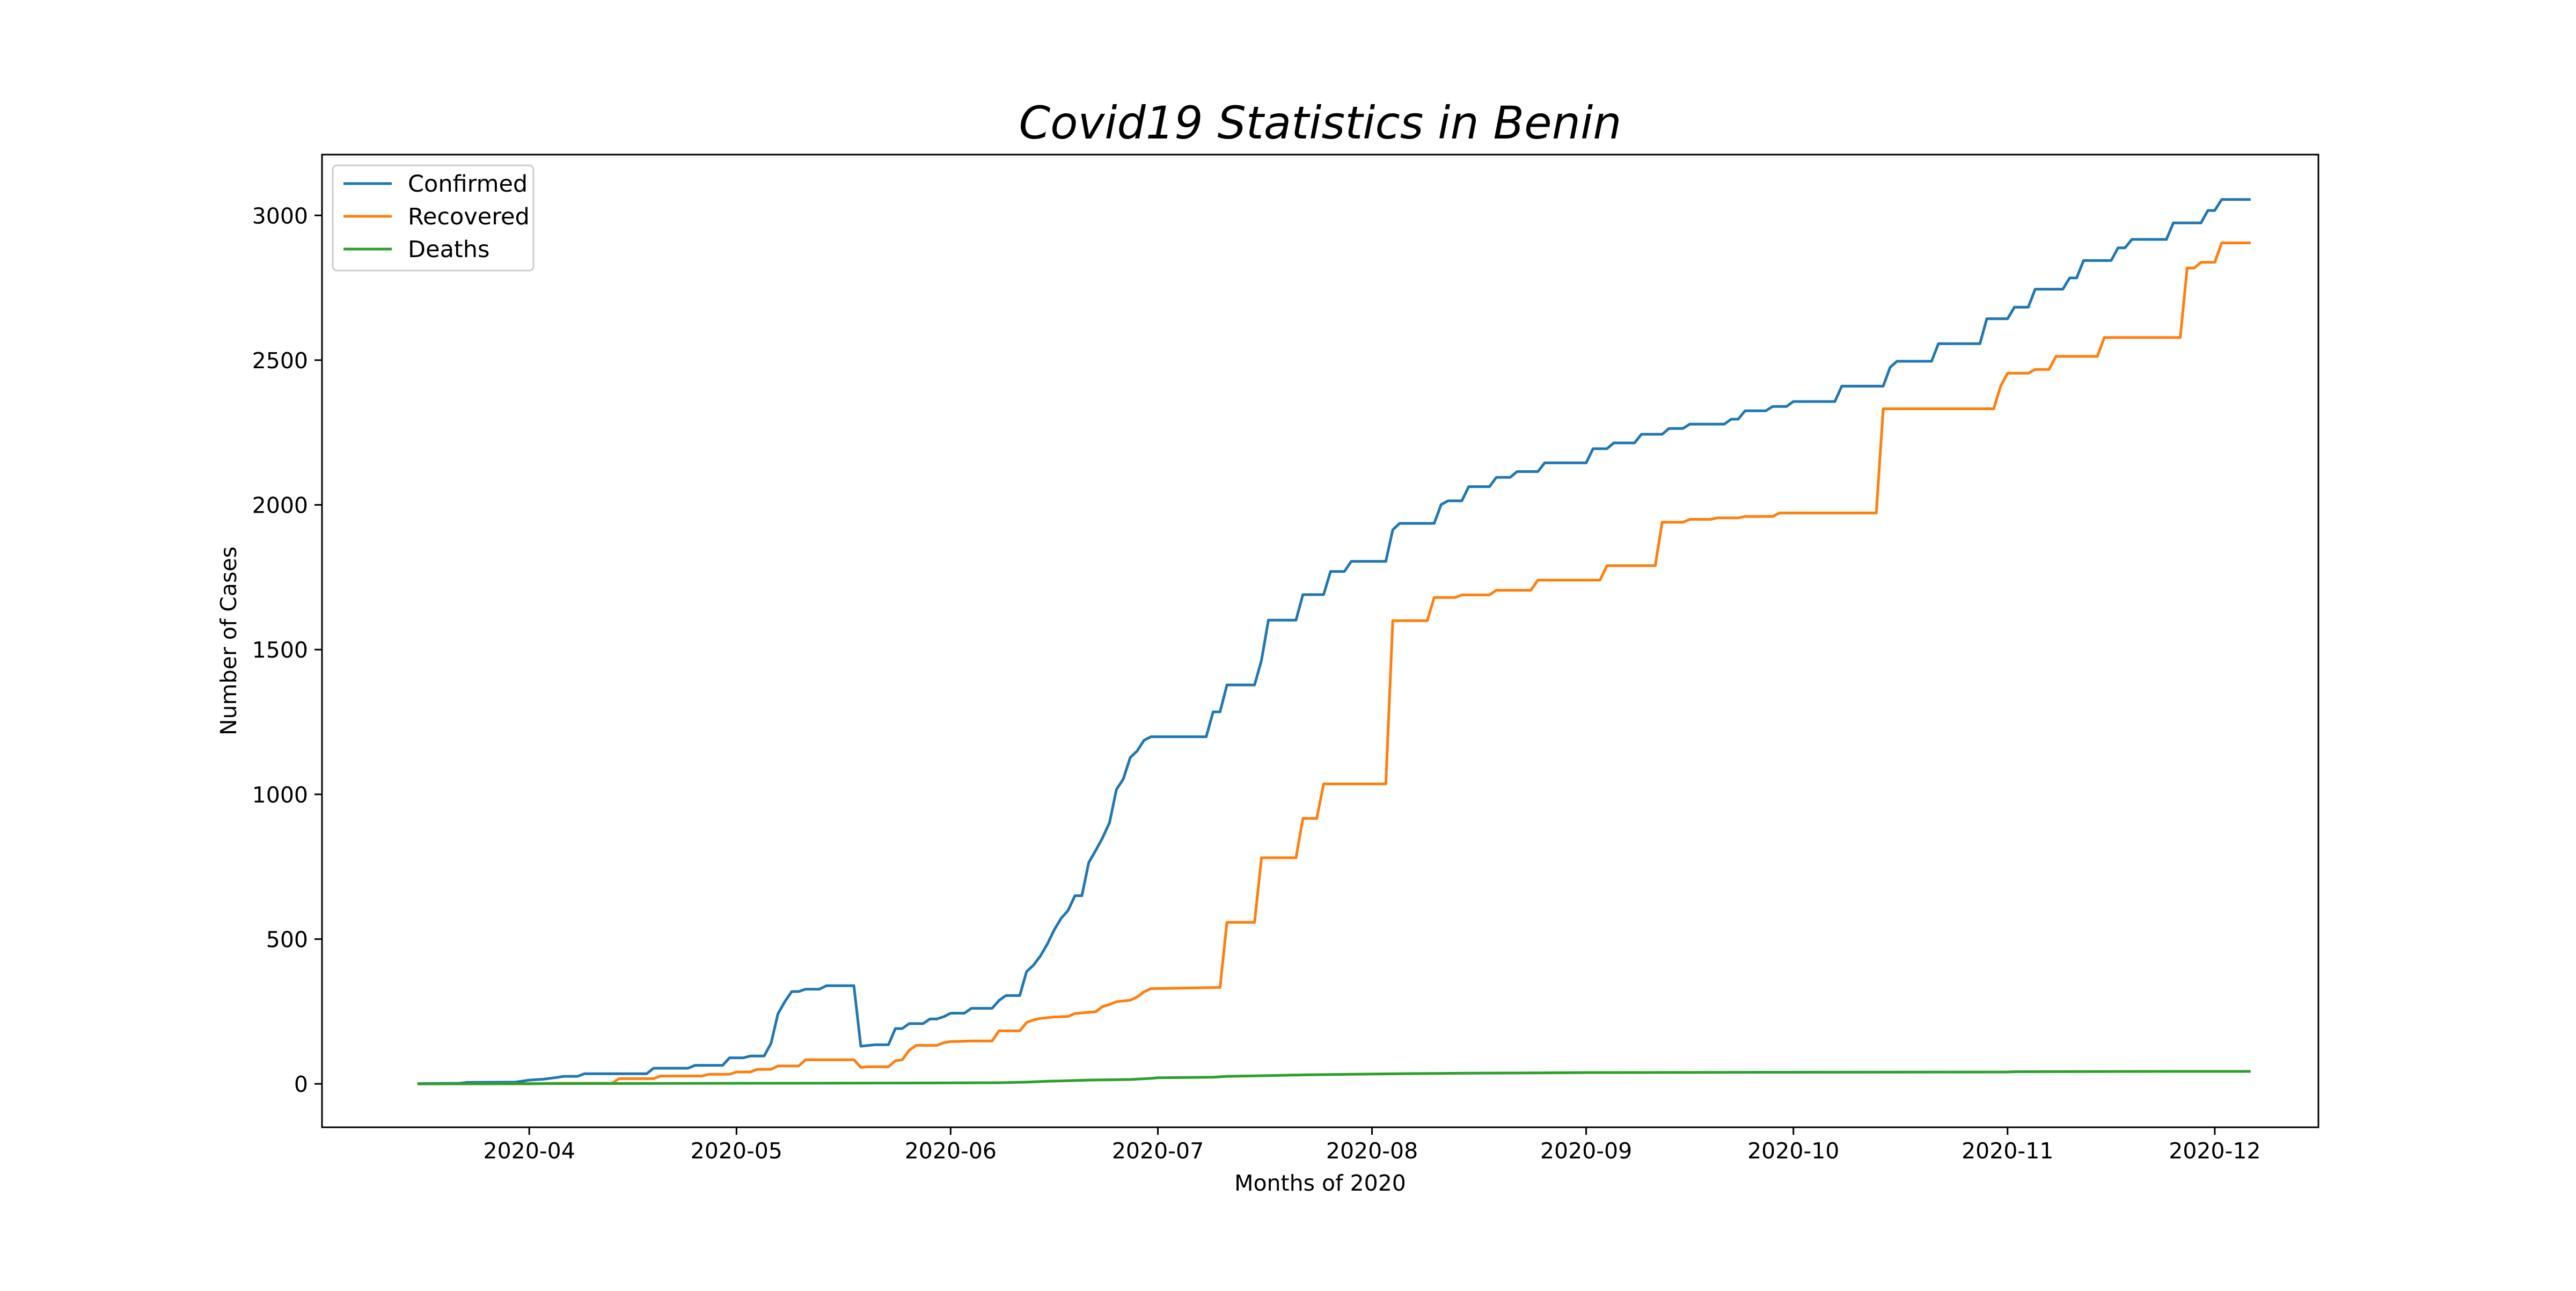 Image resolution: width=2576 pixels, height=1291 pixels. Describe the element at coordinates (228, 640) in the screenshot. I see `y-axis-label: Number of Cases` at that location.